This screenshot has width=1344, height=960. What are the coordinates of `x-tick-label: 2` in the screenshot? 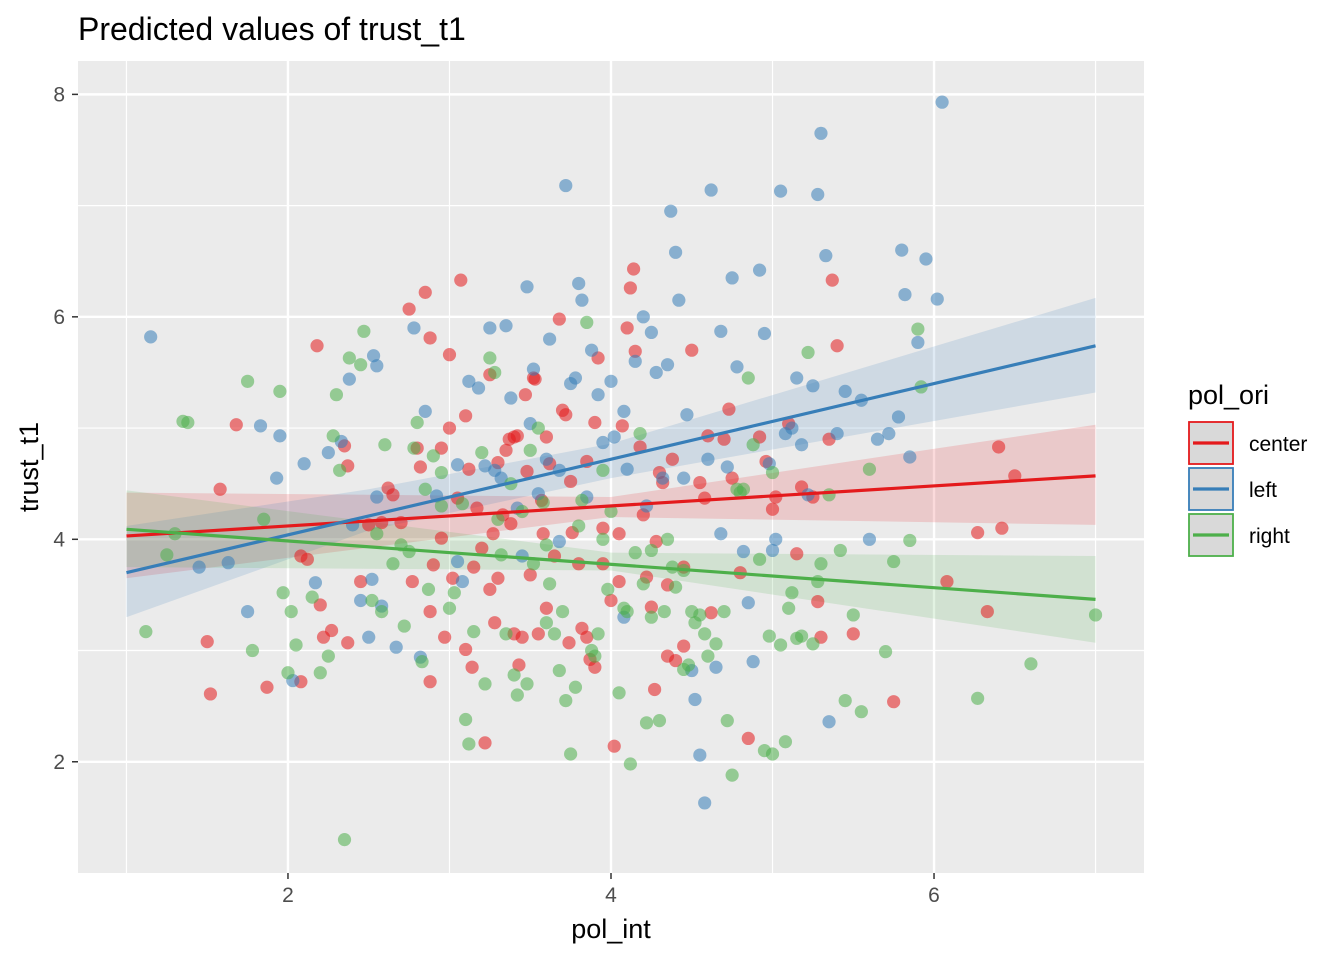 It's located at (288, 895).